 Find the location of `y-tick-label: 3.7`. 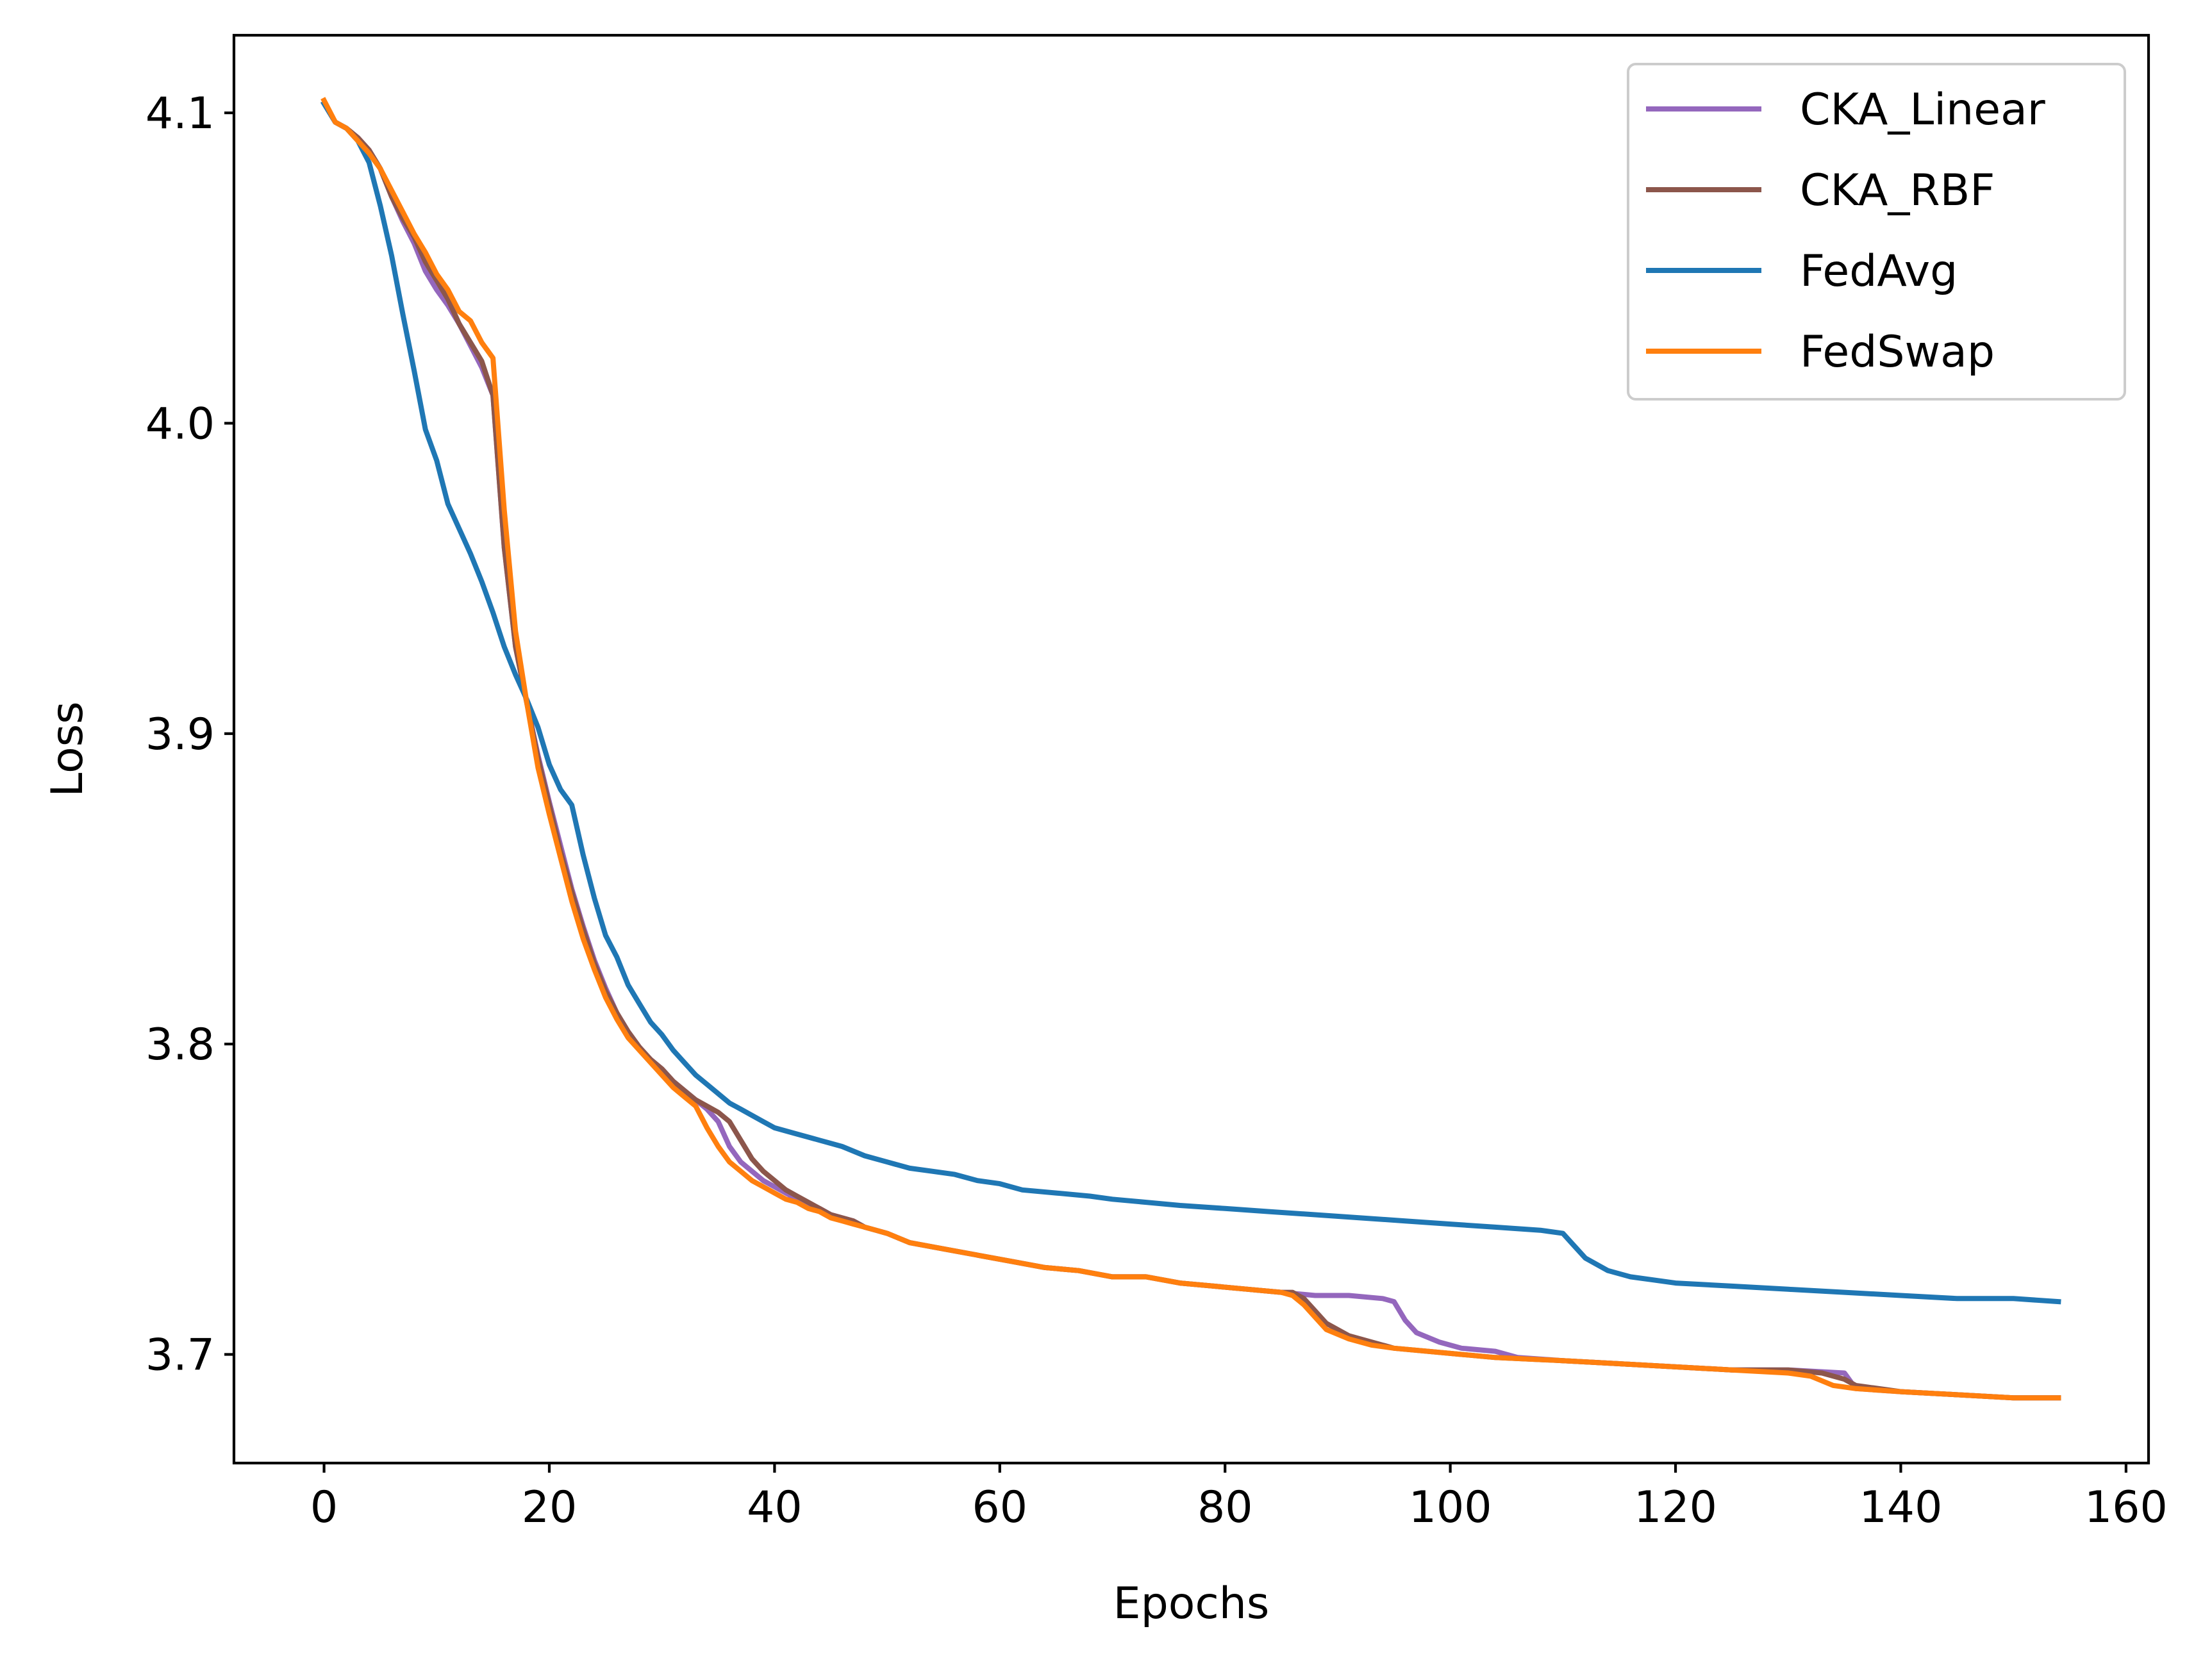

y-tick-label: 3.7 is located at coordinates (181, 1355).